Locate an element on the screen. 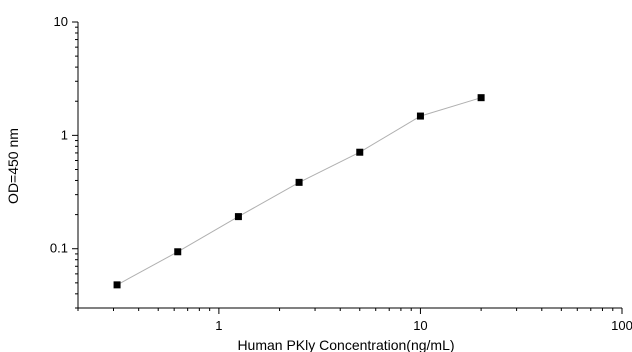 This screenshot has height=352, width=632. y-tick-label: 10 is located at coordinates (61, 21).